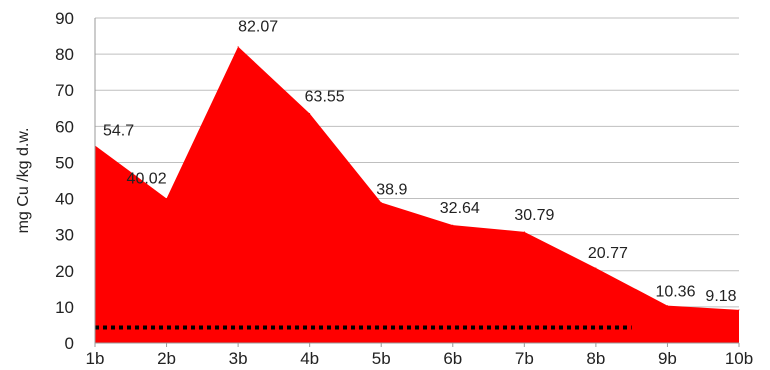 This screenshot has width=770, height=370. What do you see at coordinates (95, 358) in the screenshot?
I see `x-tick-label-1b: 1b` at bounding box center [95, 358].